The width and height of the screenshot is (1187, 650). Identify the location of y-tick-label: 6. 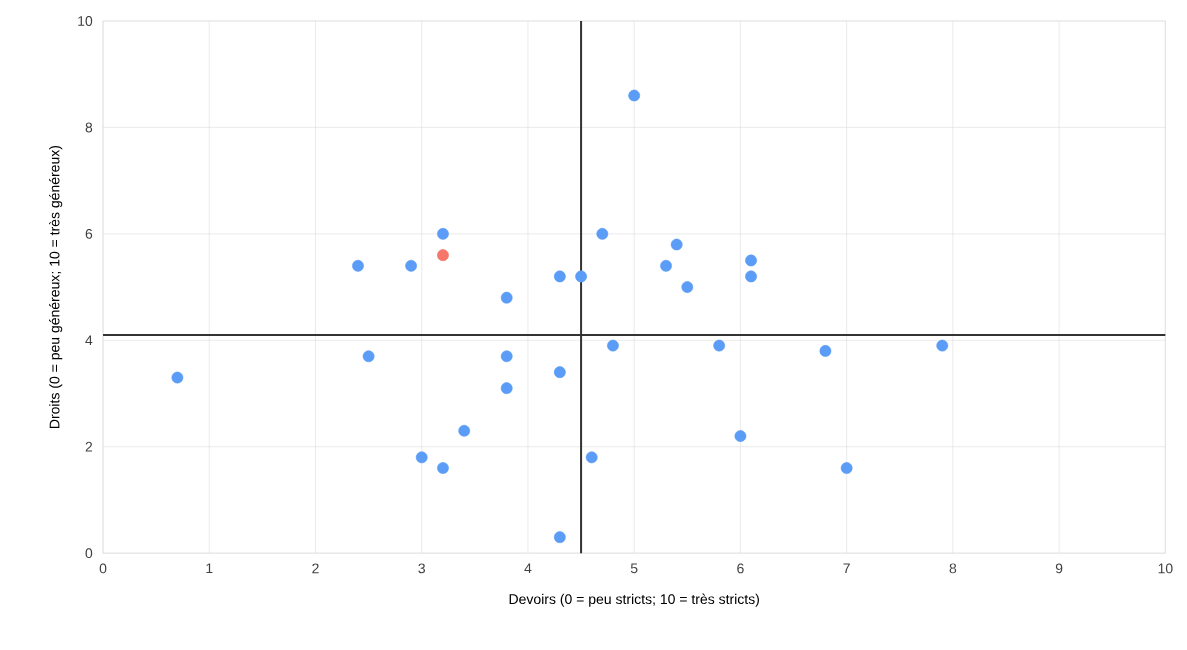
(89, 234).